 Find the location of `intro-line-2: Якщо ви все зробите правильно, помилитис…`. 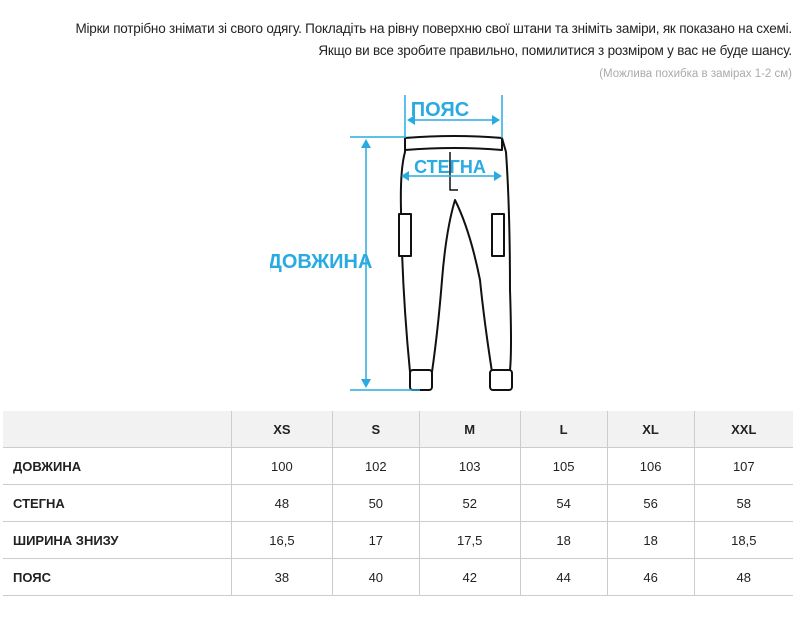

intro-line-2: Якщо ви все зробите правильно, помилитис… is located at coordinates (555, 50).